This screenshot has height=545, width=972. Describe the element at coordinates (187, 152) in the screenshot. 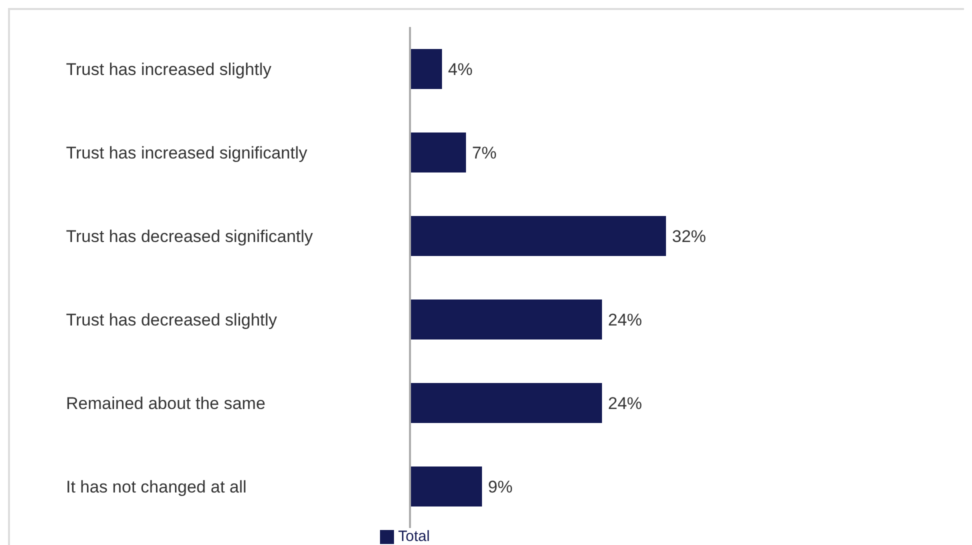

I see `y-tick-label: Trust has increased significantly` at that location.